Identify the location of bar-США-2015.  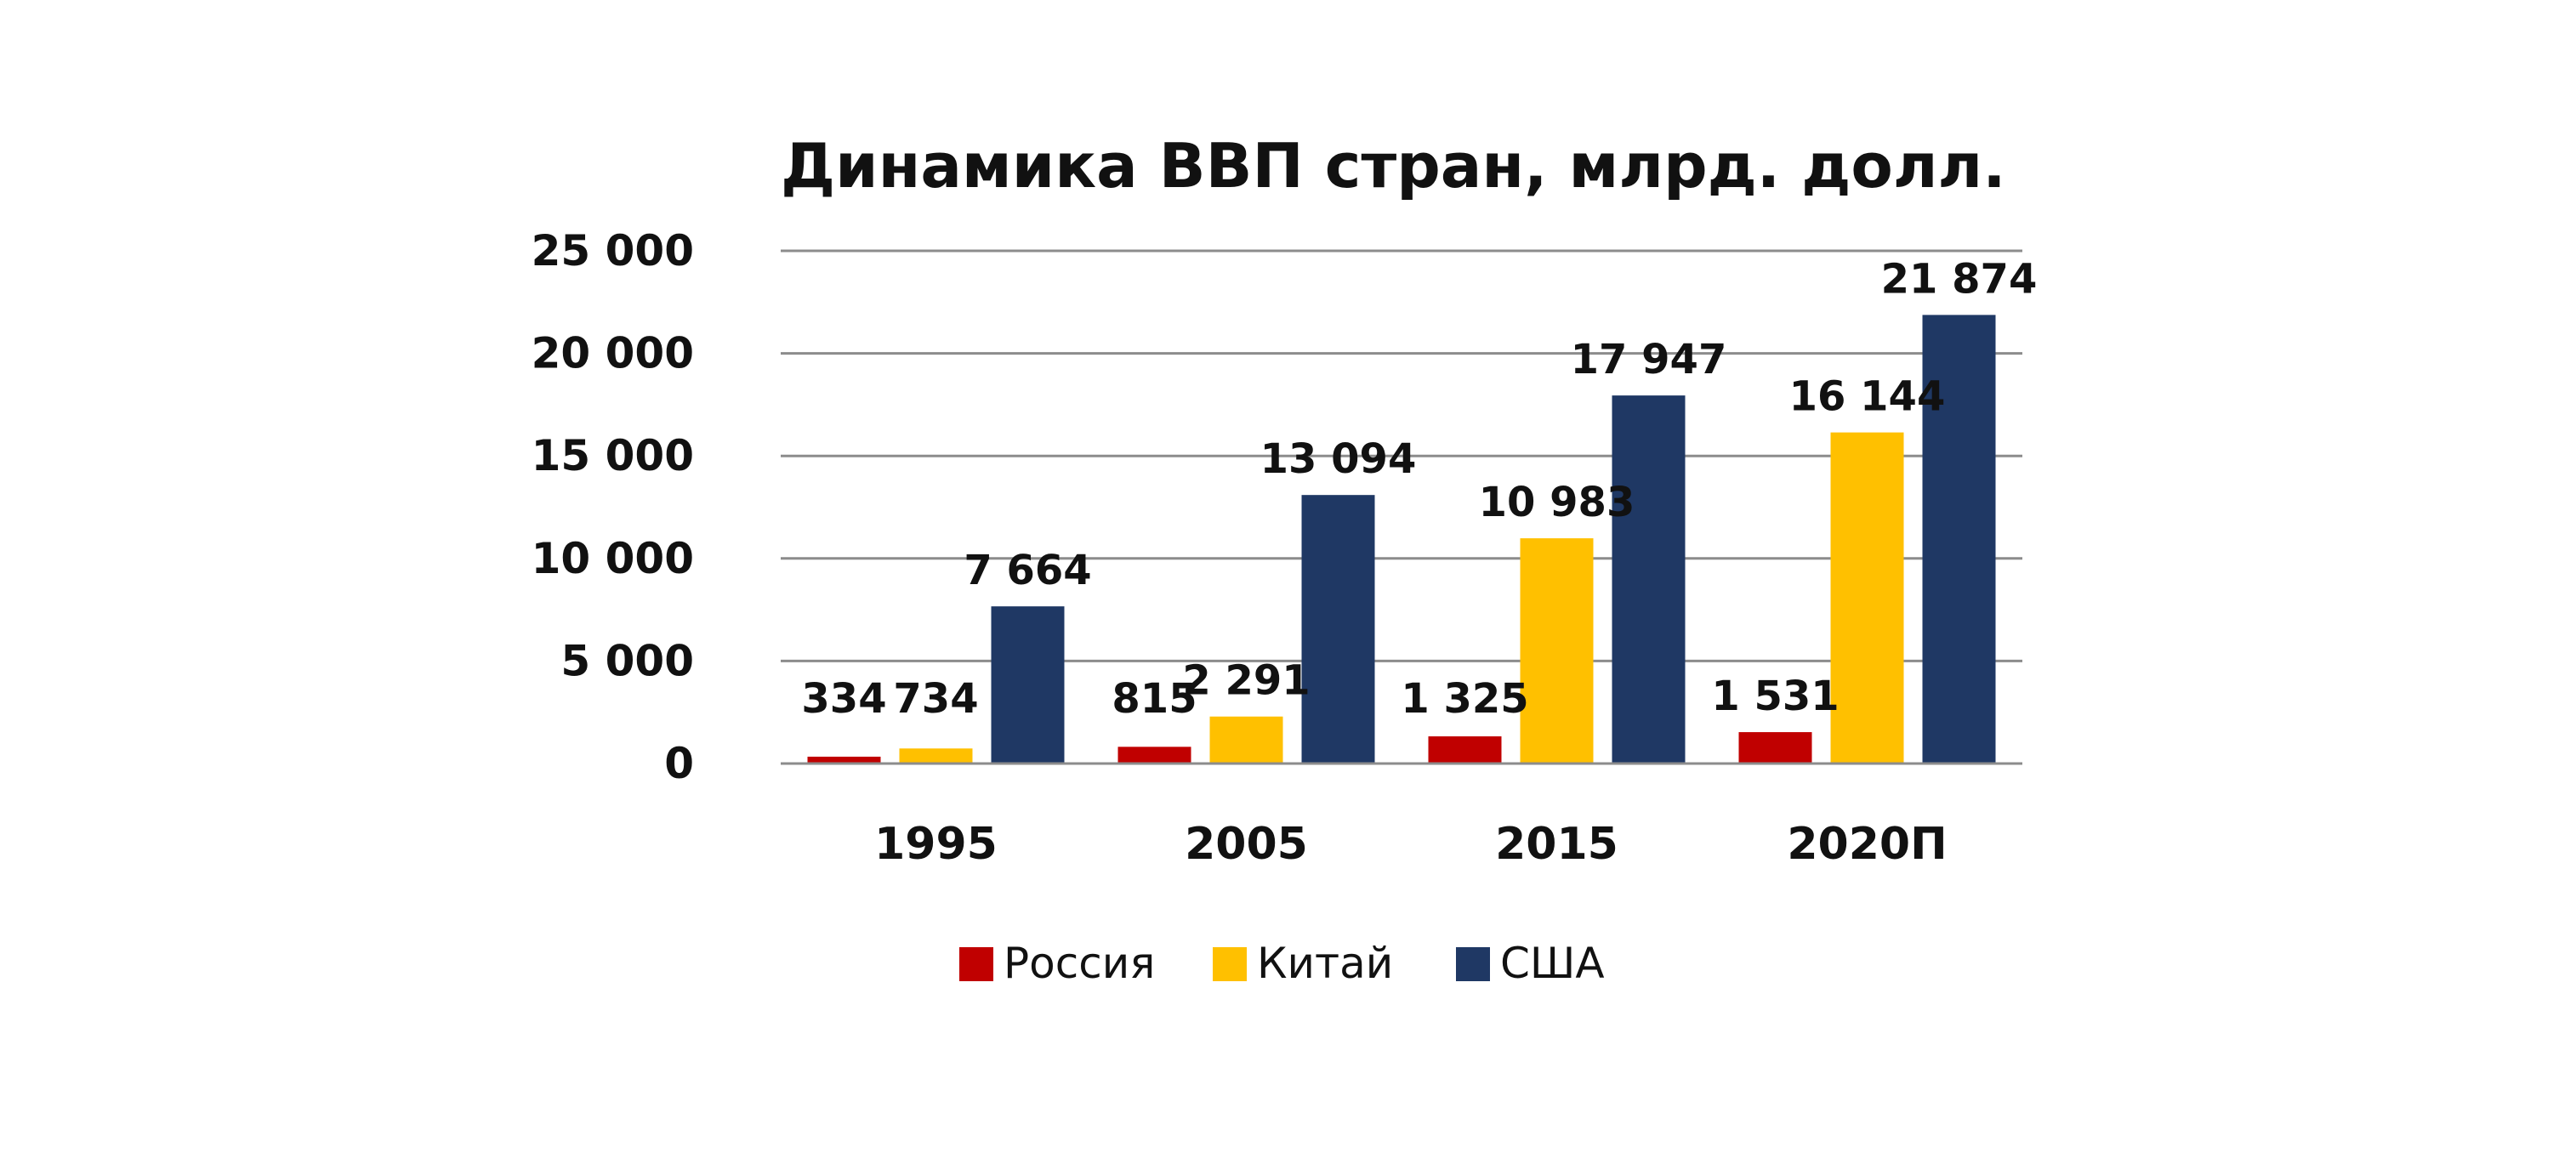
(1649, 579).